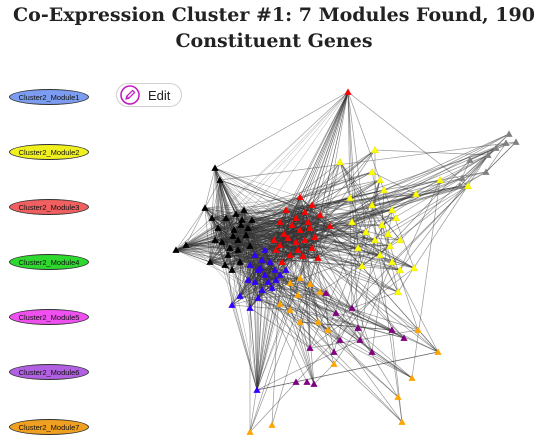 This screenshot has height=448, width=548. Describe the element at coordinates (49, 427) in the screenshot. I see `legend-item-module7: Cluster2_Module7` at that location.